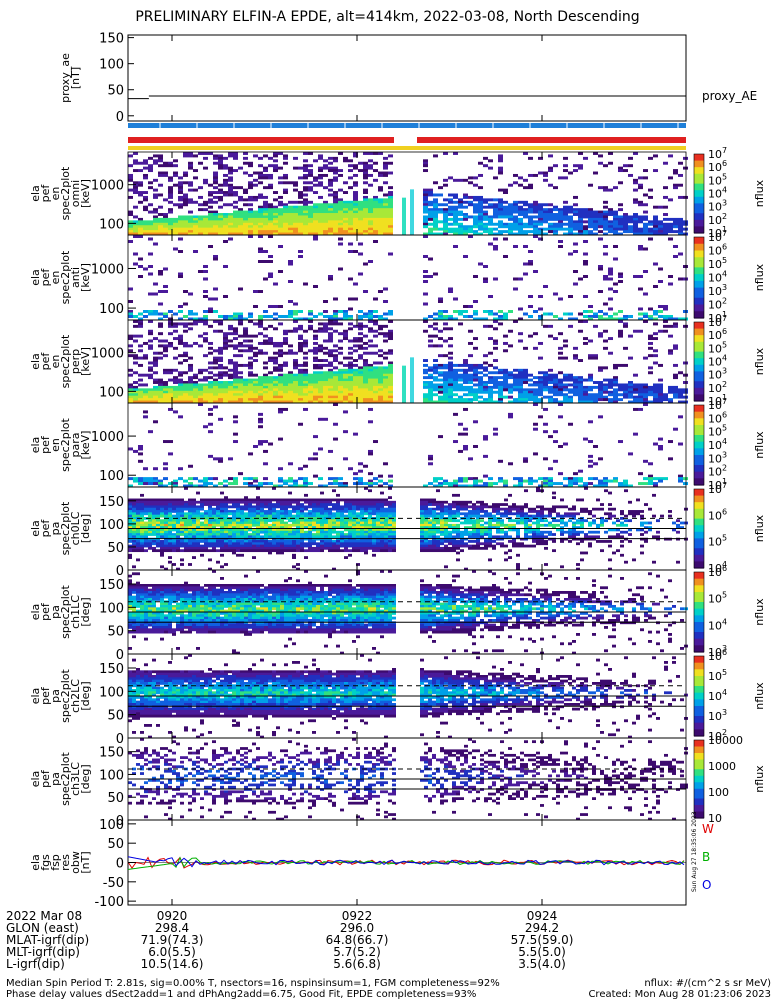 The height and width of the screenshot is (1000, 775). I want to click on ela_pef_en_spec2plot_anti-ylabel: anti, so click(75, 277).